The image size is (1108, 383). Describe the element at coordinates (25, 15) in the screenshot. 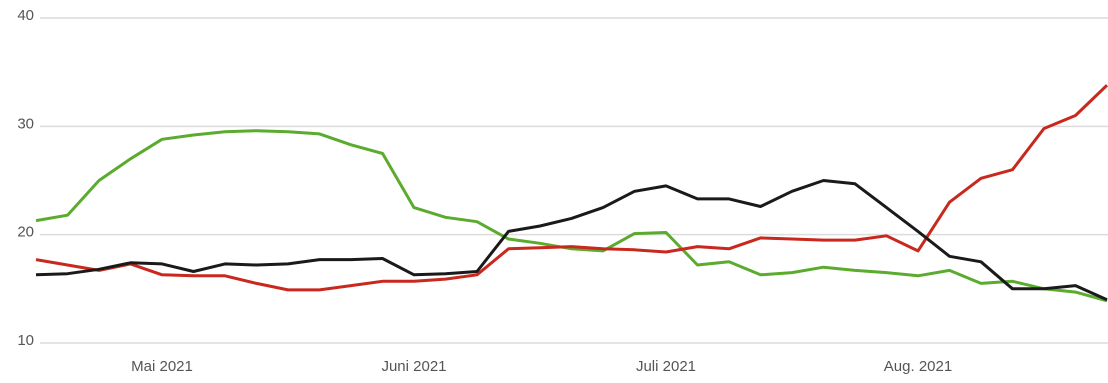

I see `y-tick-label: 40` at that location.